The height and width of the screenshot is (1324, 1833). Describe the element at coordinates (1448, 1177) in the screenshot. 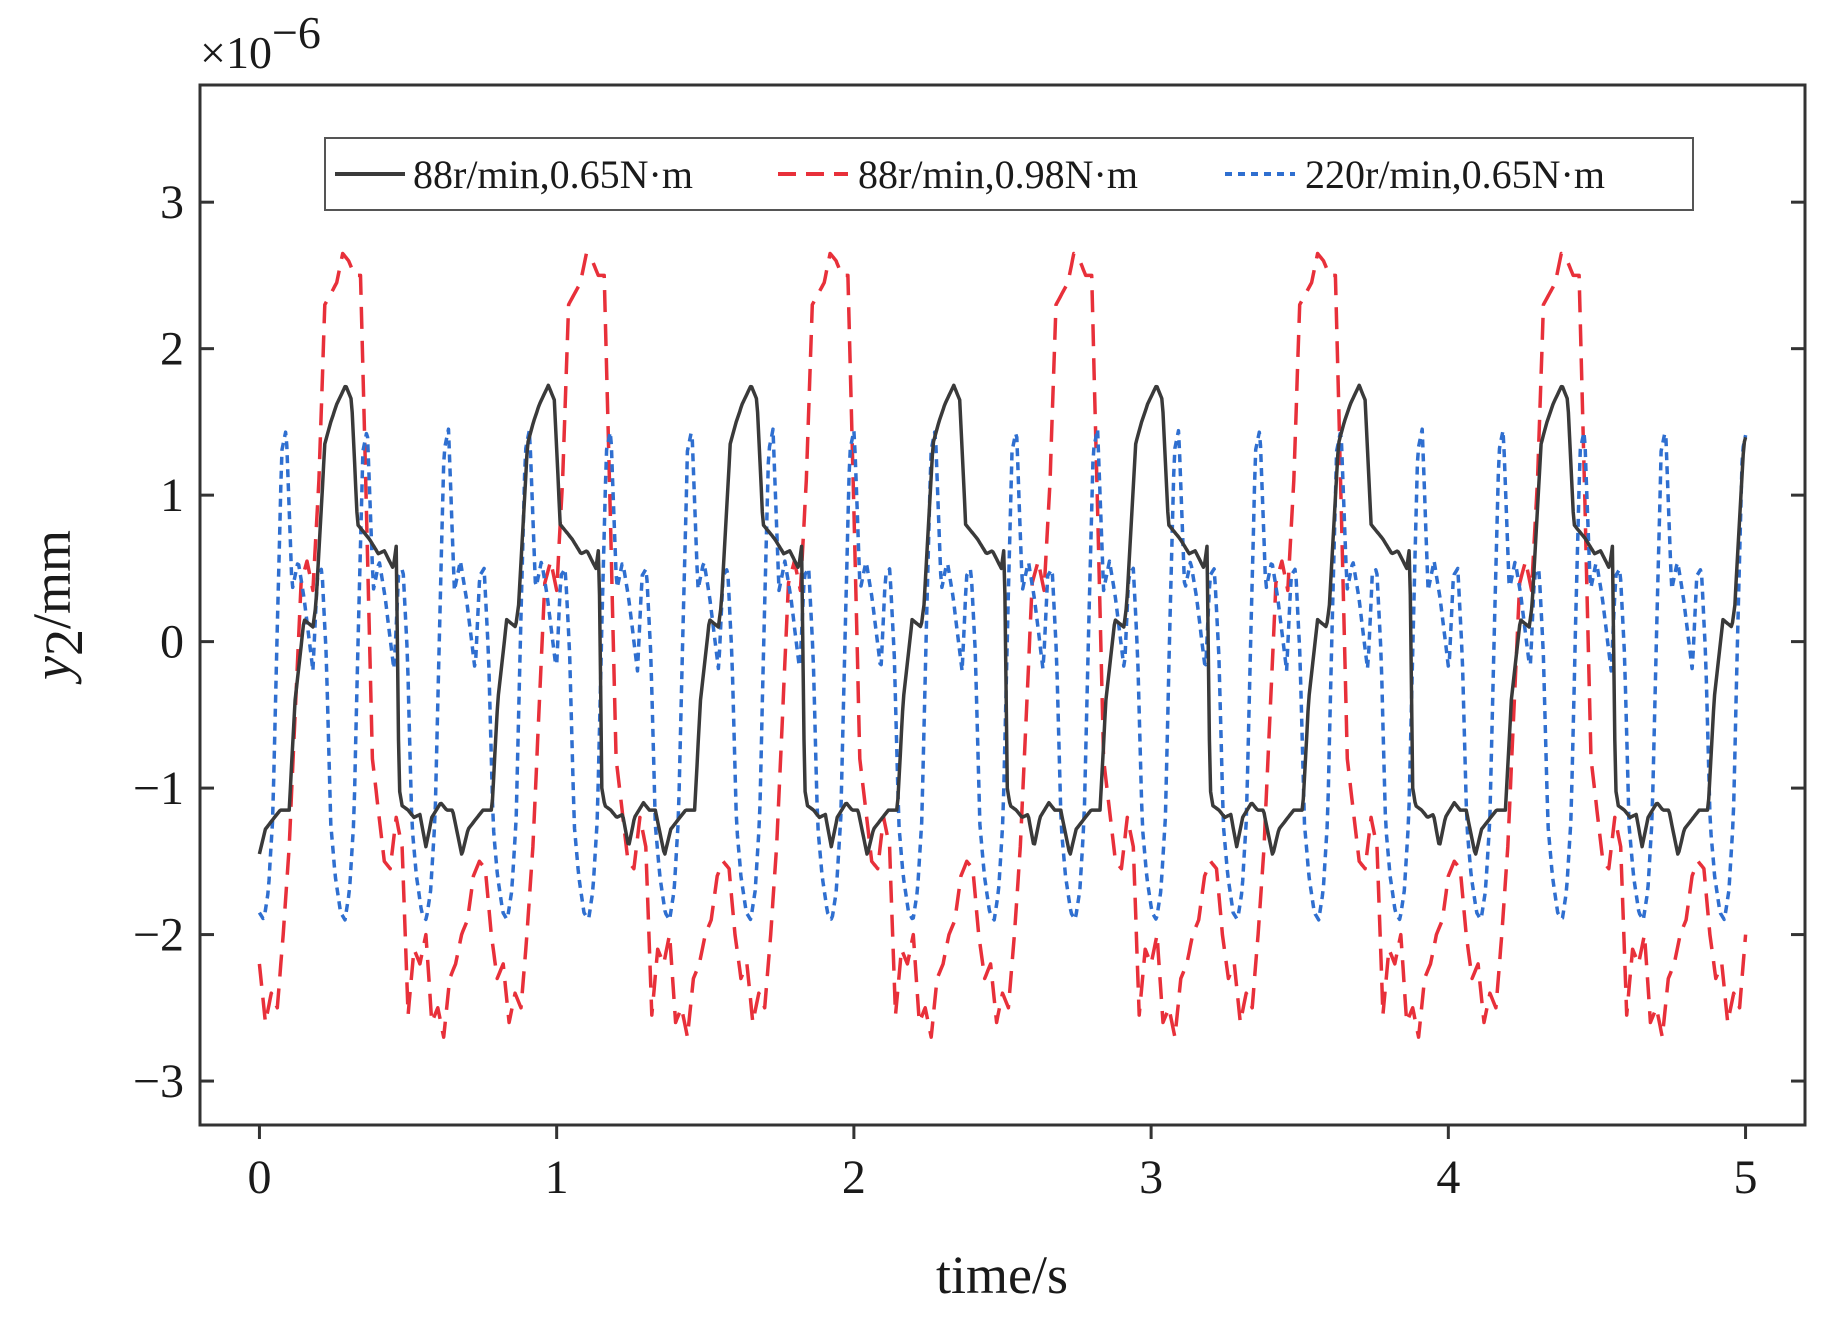

I see `x-tick-label: 4` at that location.